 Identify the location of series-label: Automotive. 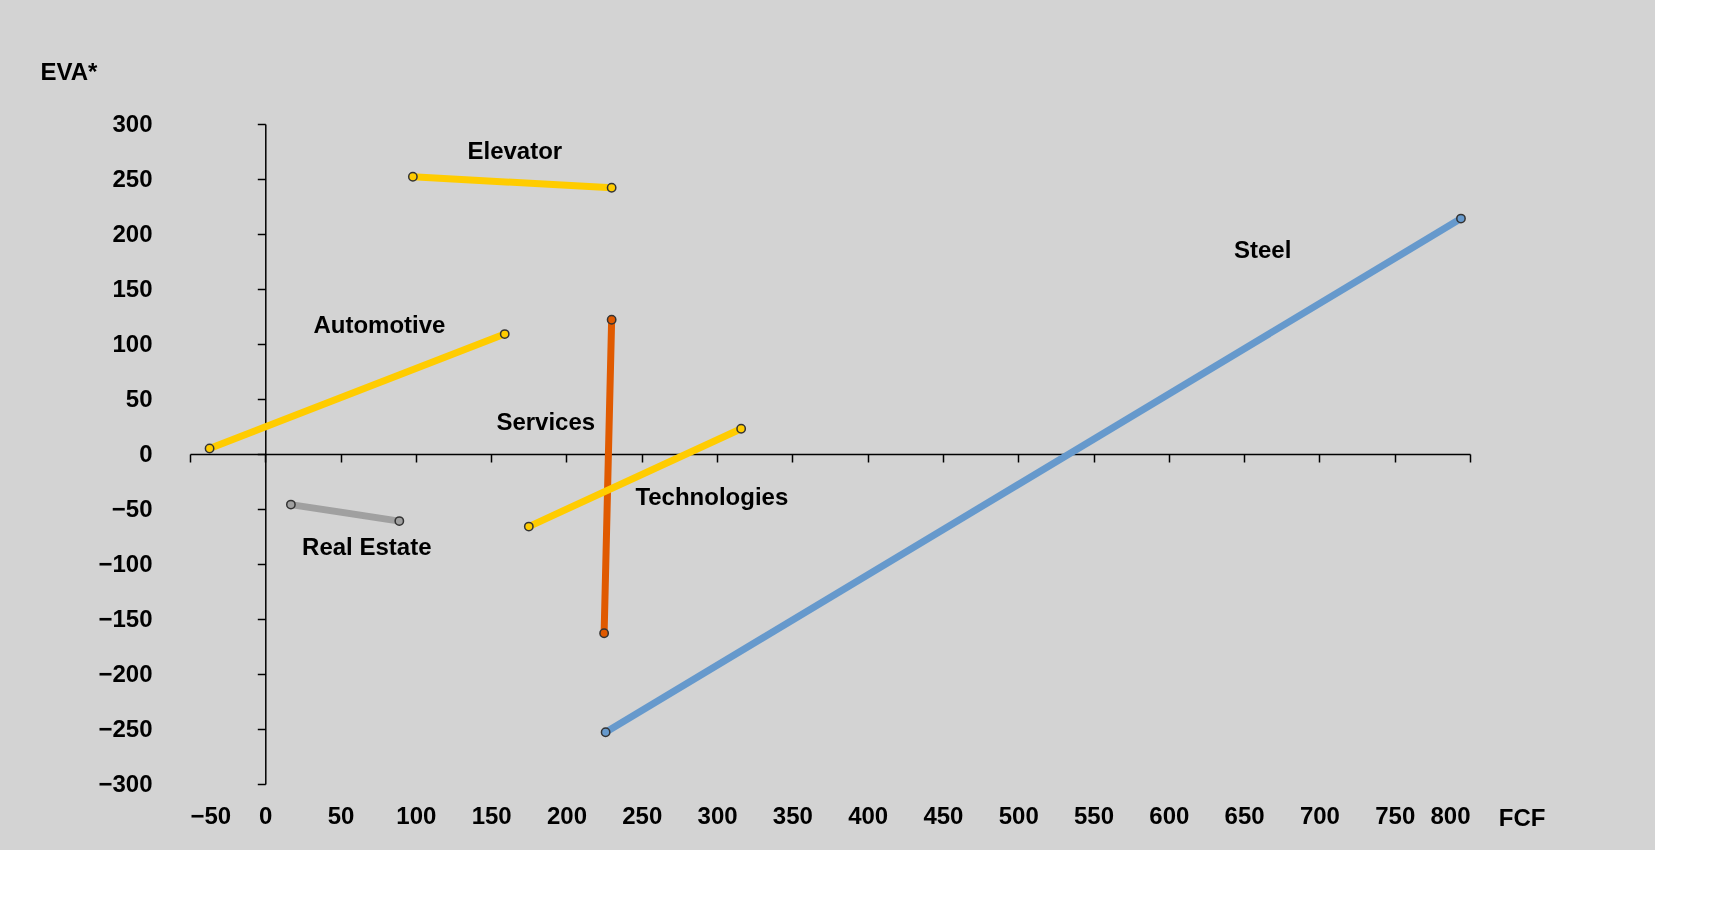
(379, 325).